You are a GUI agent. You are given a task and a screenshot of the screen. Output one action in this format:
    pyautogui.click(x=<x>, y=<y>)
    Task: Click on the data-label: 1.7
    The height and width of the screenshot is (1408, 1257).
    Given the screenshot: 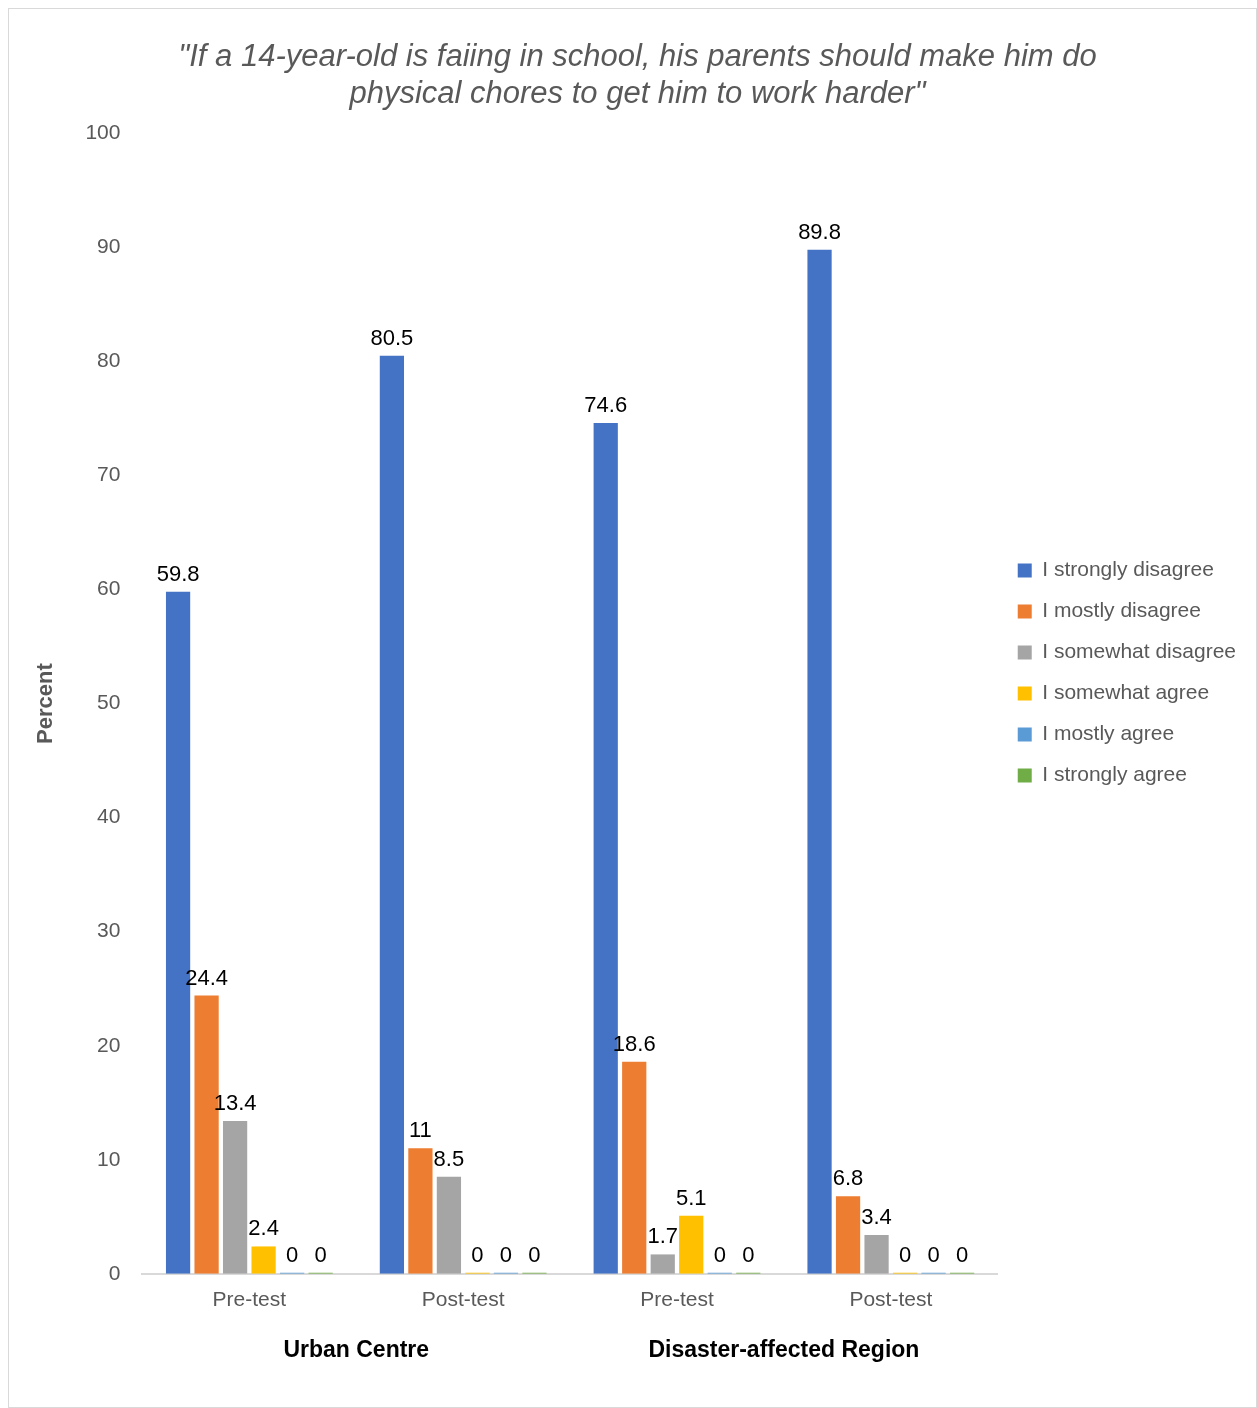 What is the action you would take?
    pyautogui.click(x=663, y=1236)
    